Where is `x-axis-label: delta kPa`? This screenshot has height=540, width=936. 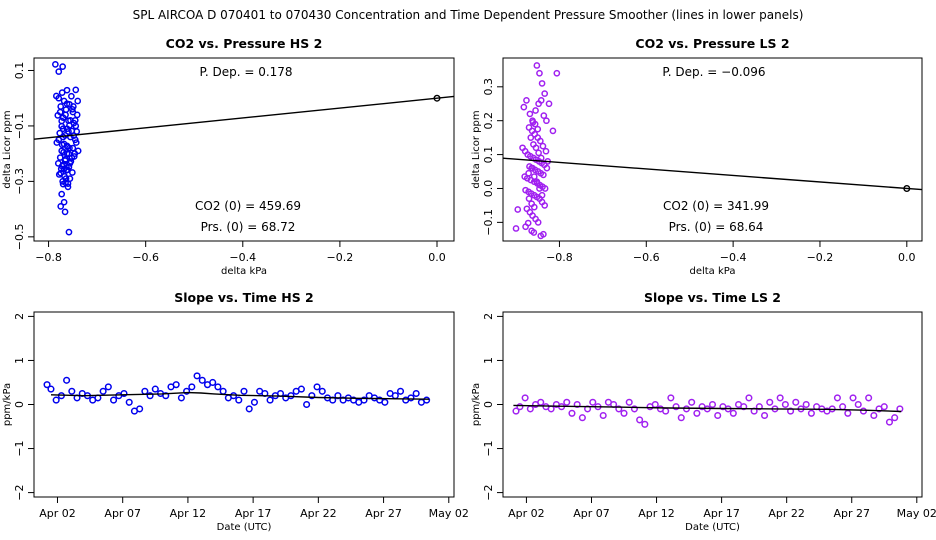
x-axis-label: delta kPa is located at coordinates (244, 271).